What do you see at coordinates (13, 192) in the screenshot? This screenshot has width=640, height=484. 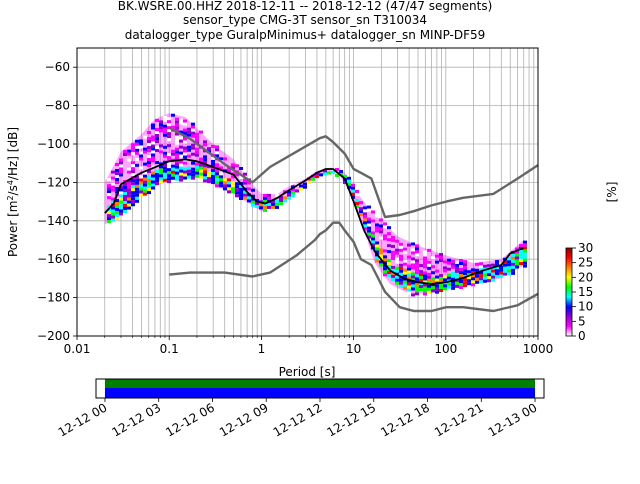 I see `y-axis-label: Power [m2/s4/Hz] [dB]` at bounding box center [13, 192].